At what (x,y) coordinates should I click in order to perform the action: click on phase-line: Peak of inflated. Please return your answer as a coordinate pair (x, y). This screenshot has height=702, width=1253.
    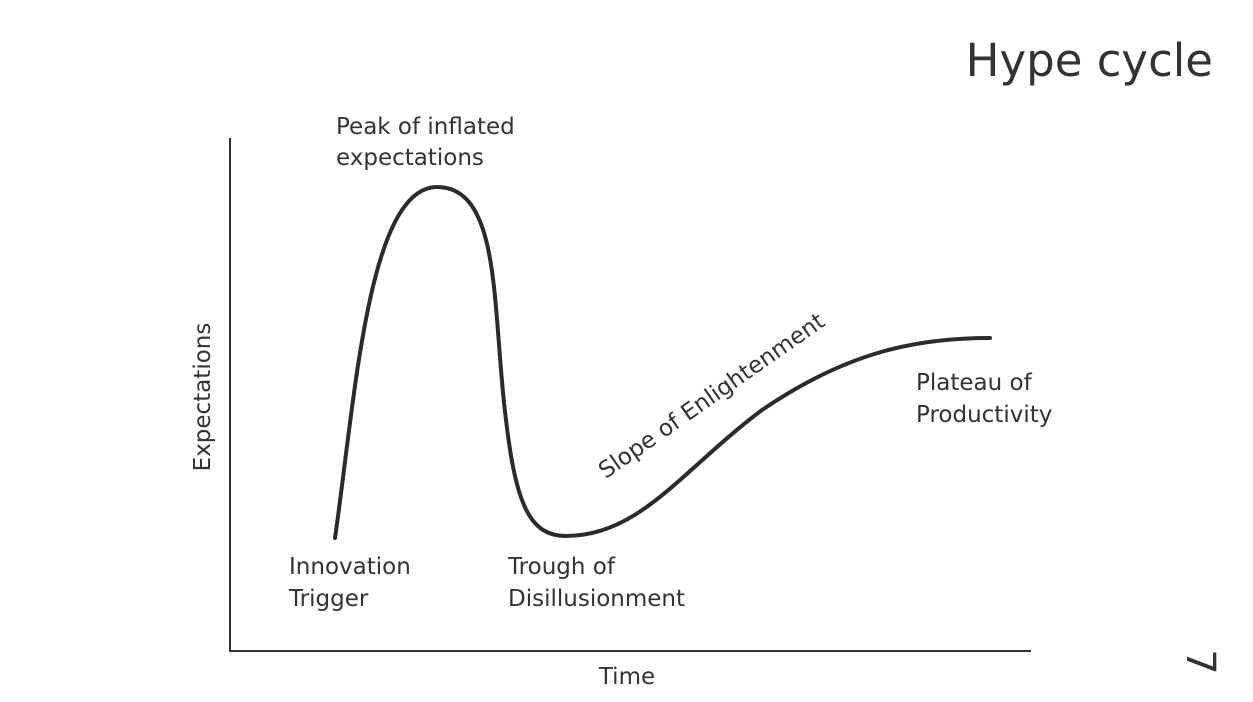
    Looking at the image, I should click on (425, 127).